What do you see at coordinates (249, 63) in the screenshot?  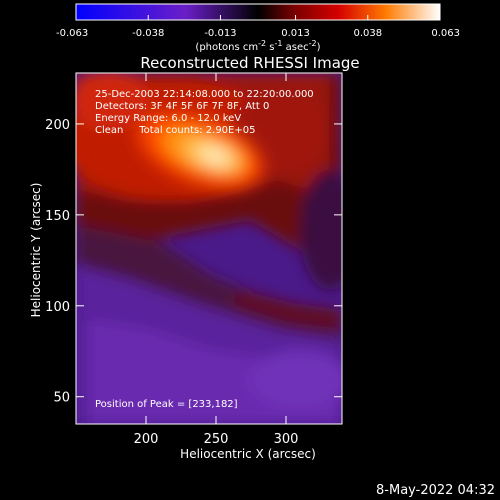 I see `chart-title: Reconstructed RHESSI Image` at bounding box center [249, 63].